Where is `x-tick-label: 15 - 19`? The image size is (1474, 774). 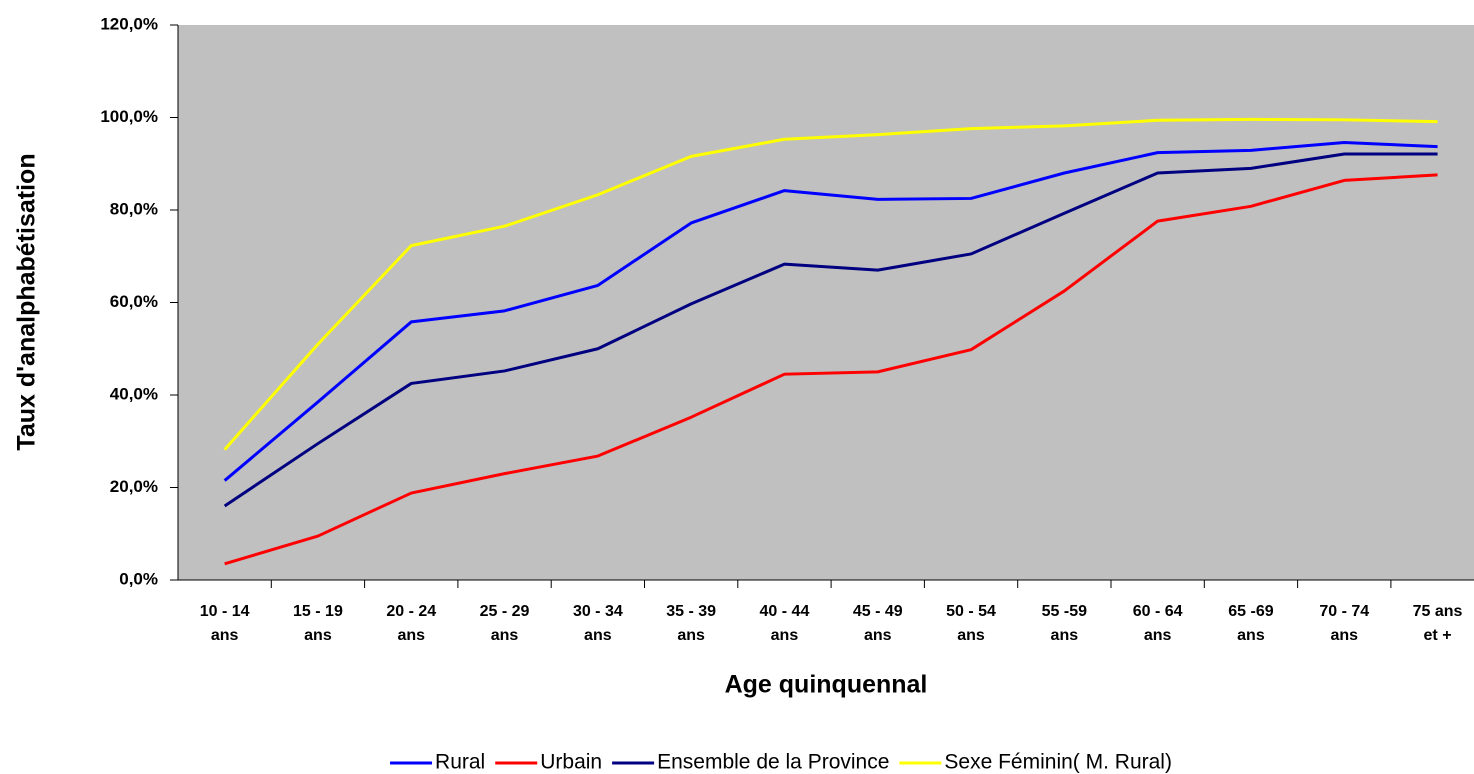
x-tick-label: 15 - 19 is located at coordinates (318, 611).